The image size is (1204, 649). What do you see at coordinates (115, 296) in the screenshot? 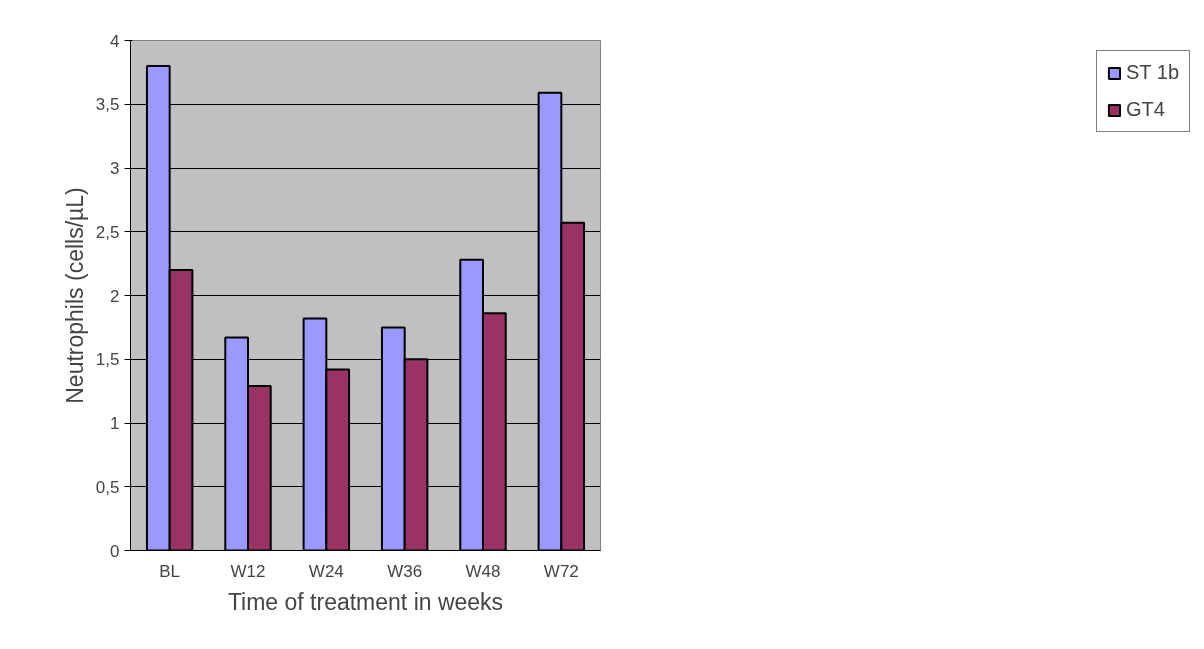
I see `y-tick-label: 2` at bounding box center [115, 296].